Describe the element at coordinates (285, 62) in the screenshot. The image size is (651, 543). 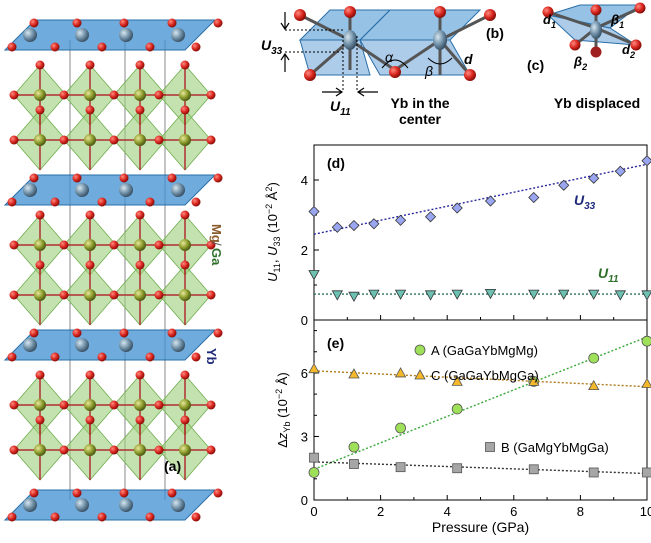
I see `u33-arrow-bottom` at that location.